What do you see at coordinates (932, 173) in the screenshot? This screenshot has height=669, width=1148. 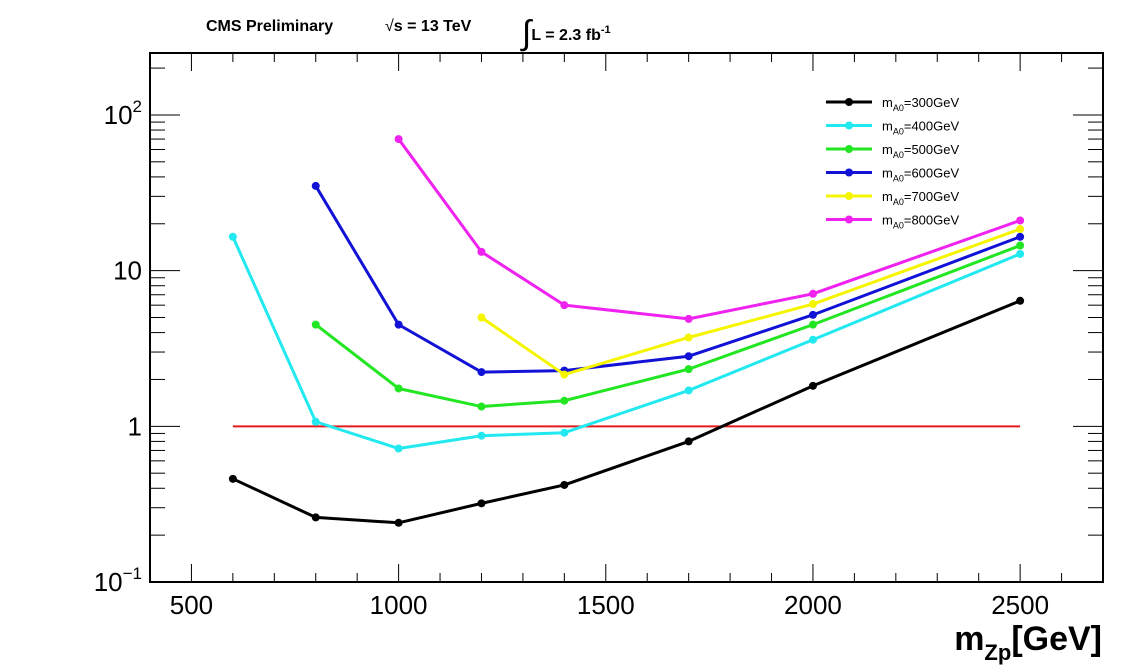 I see `legend-entry-rest: =600GeV` at bounding box center [932, 173].